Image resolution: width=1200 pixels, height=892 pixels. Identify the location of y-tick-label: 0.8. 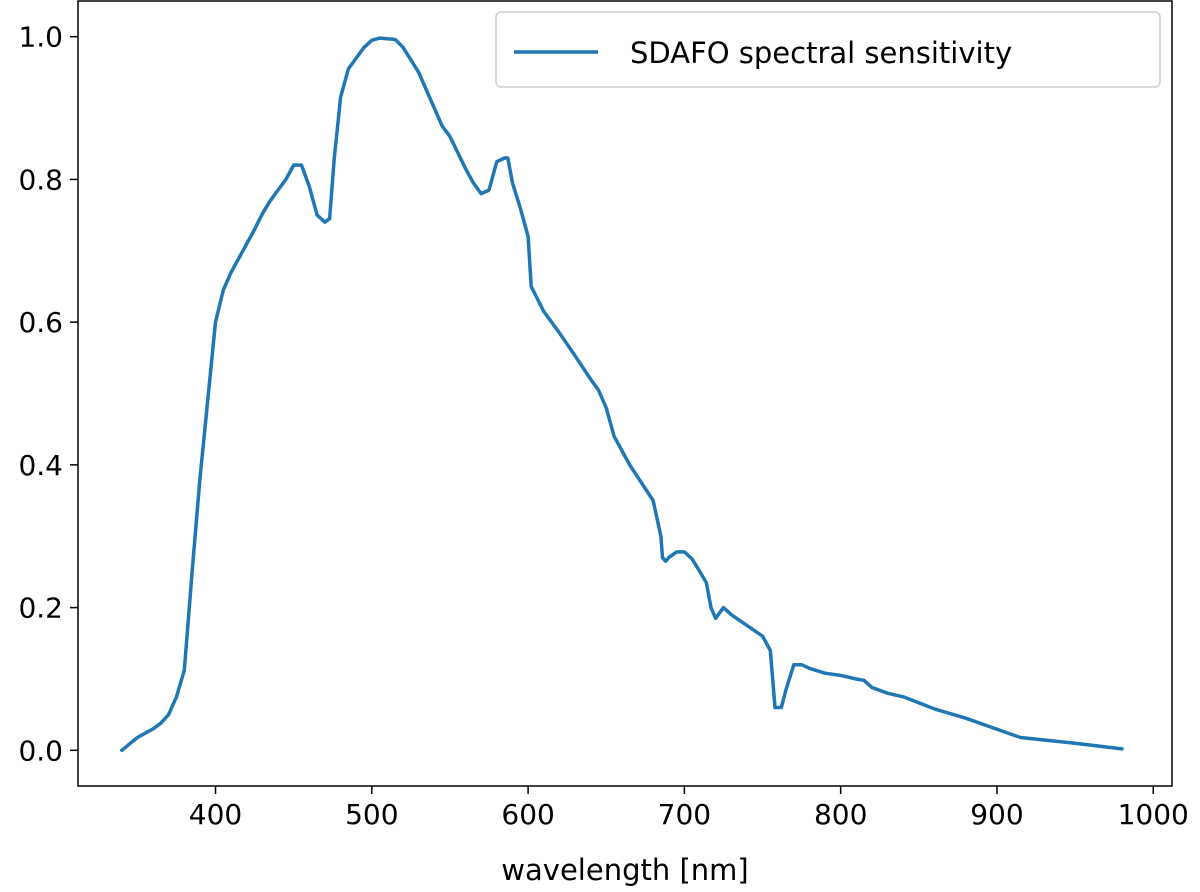
(40, 179).